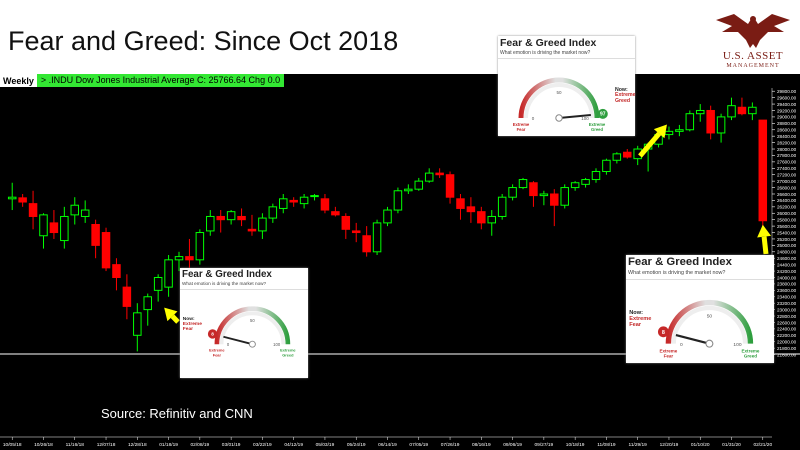 This screenshot has width=800, height=450. Describe the element at coordinates (212, 334) in the screenshot. I see `gauge-value-badge` at that location.